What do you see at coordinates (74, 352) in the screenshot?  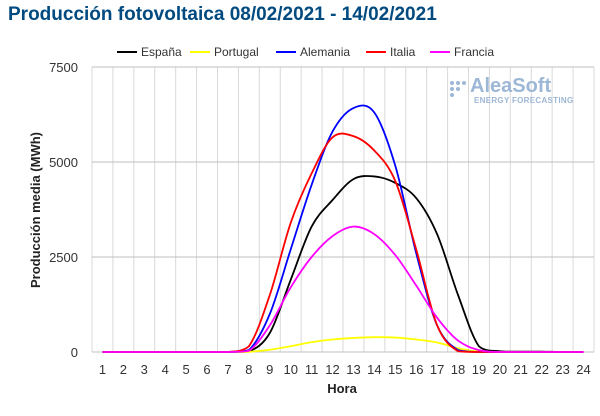 I see `y-tick-label: 0` at bounding box center [74, 352].